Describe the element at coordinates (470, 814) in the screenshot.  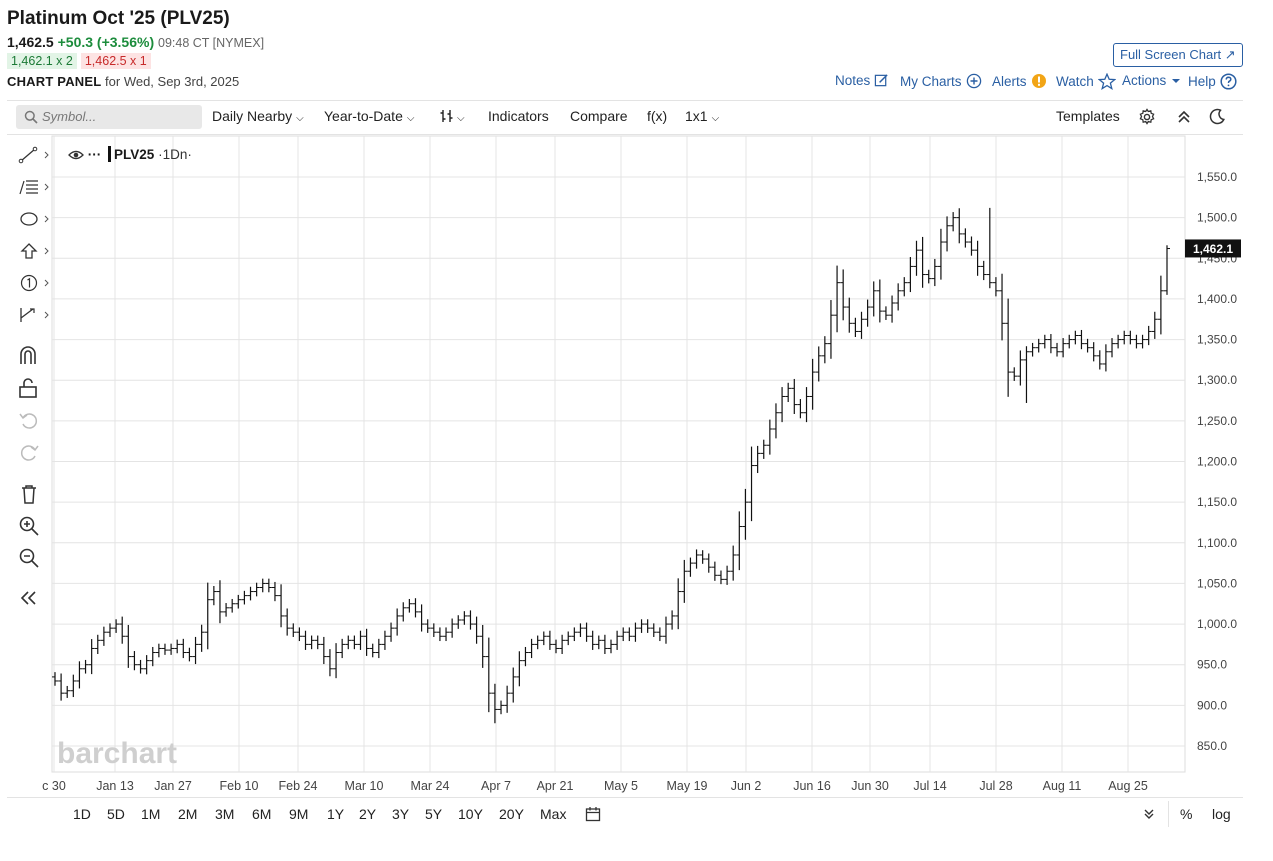
I see `period-button-10y: 10Y` at that location.